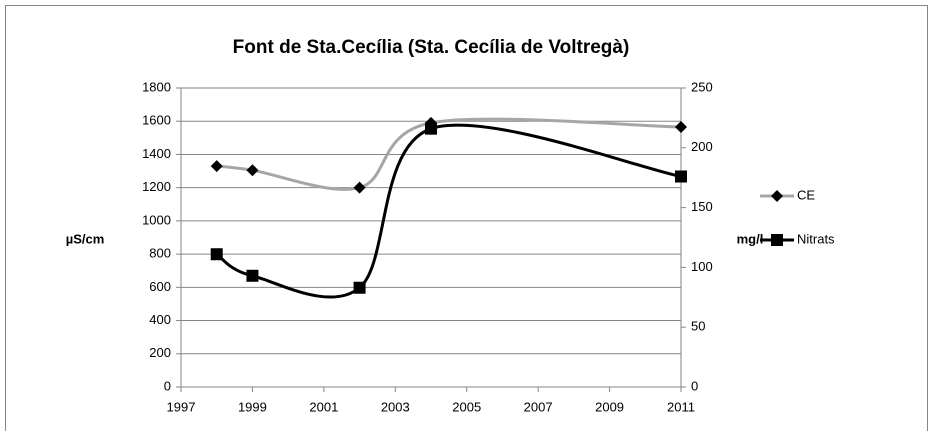  Describe the element at coordinates (156, 153) in the screenshot. I see `y-tick-label: 1400` at that location.